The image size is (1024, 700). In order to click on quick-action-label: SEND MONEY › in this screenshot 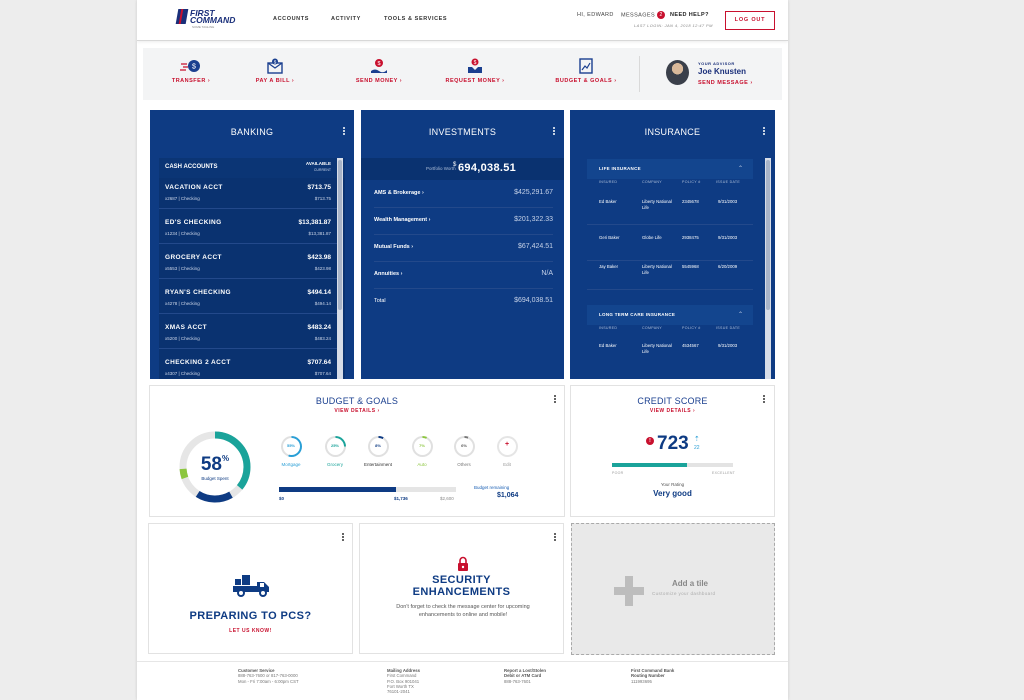, I will do `click(379, 81)`.